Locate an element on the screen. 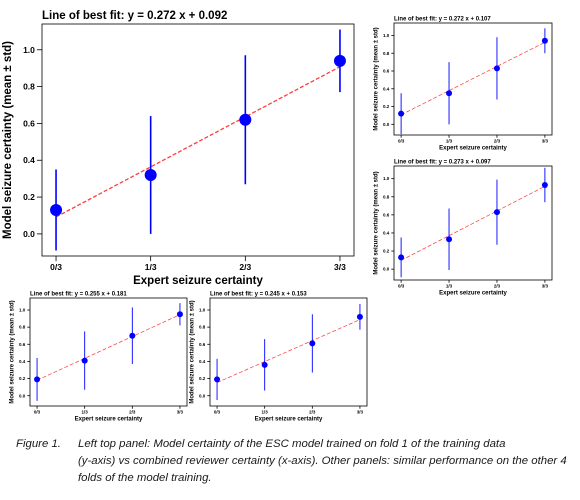  caption-label: Figure 1. is located at coordinates (38, 444).